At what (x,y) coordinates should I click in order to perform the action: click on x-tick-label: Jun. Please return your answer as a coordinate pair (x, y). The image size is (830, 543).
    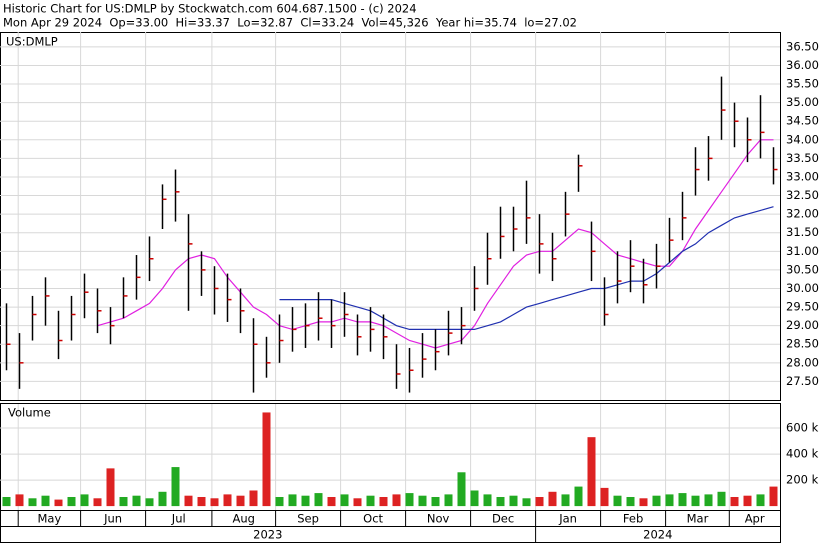
    Looking at the image, I should click on (112, 519).